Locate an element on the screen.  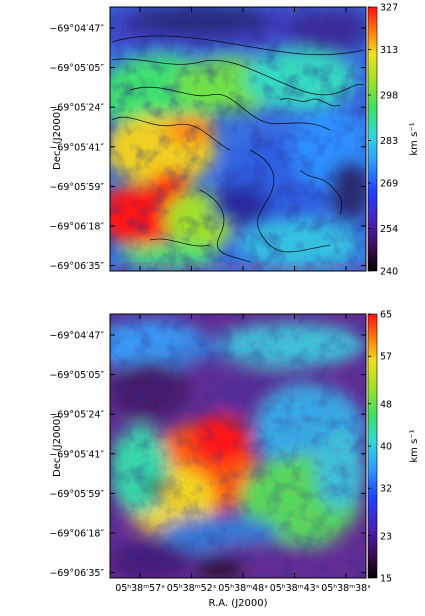
dispersion-colorbar-tick-label: 32 is located at coordinates (386, 489).